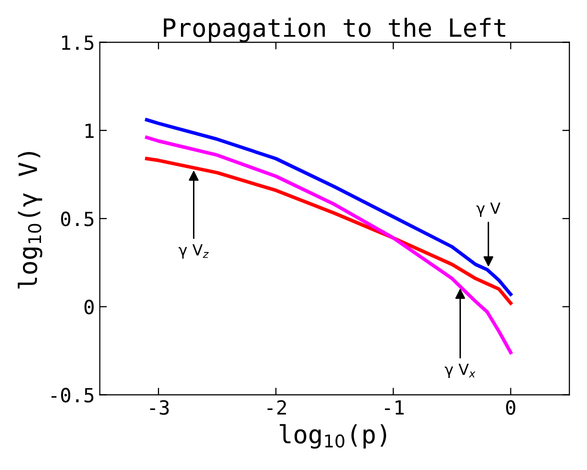 The height and width of the screenshot is (470, 587). What do you see at coordinates (78, 43) in the screenshot?
I see `y-tick-label: 1.5` at bounding box center [78, 43].